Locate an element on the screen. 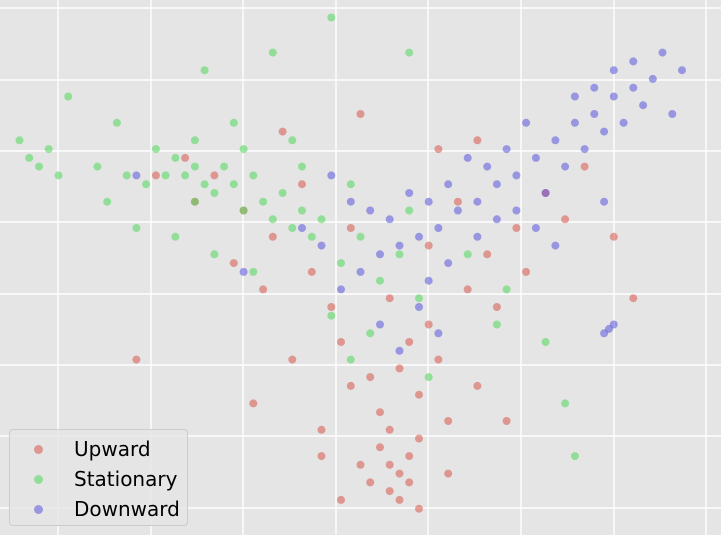  legend-label-stationary: Stationary is located at coordinates (126, 479).